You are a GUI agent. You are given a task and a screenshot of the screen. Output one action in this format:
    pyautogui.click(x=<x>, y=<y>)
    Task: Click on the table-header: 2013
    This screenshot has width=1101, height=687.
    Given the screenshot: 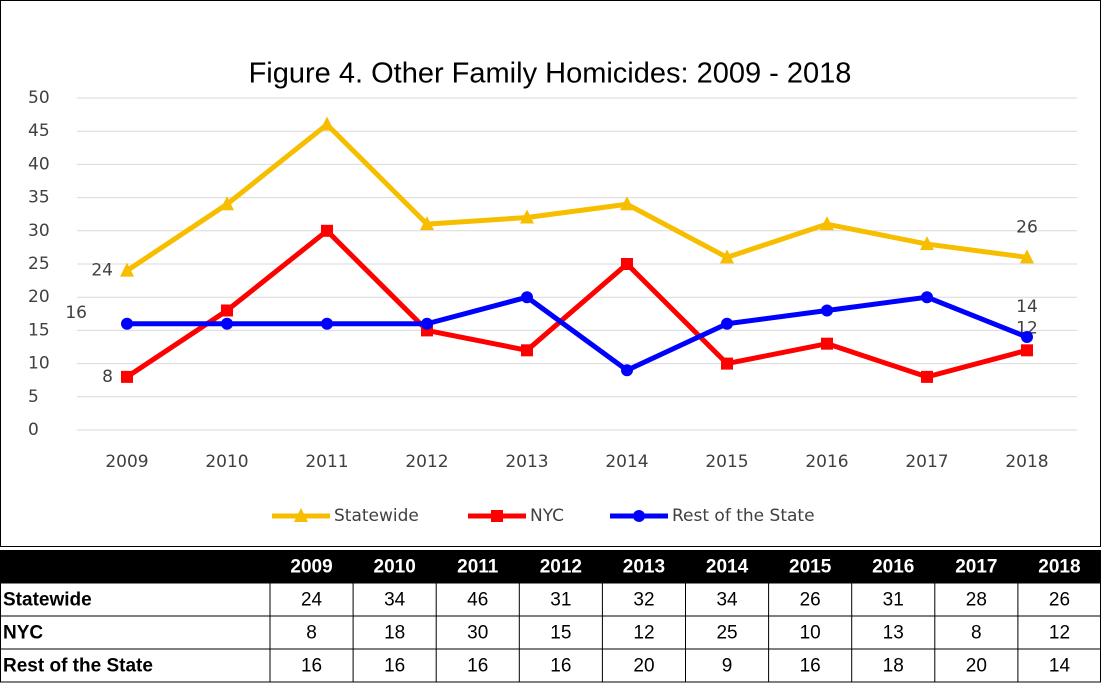 What is the action you would take?
    pyautogui.click(x=644, y=567)
    